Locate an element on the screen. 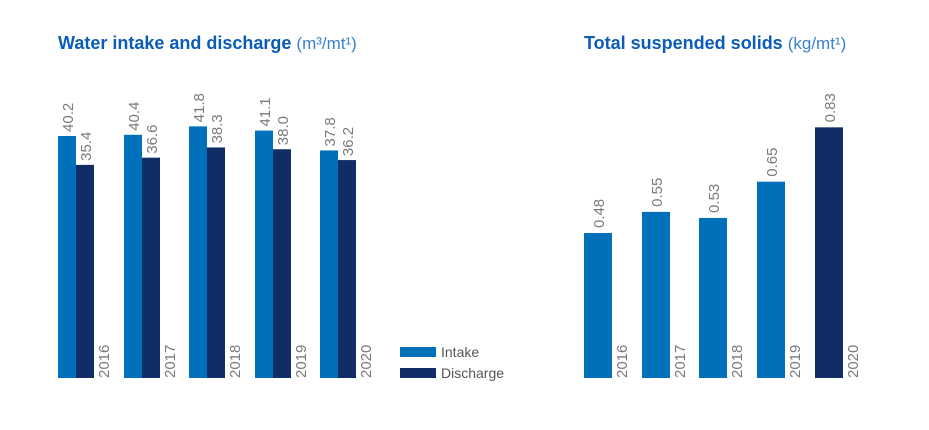 This screenshot has height=430, width=929. intake-value-label-2020: 37.8 is located at coordinates (330, 131).